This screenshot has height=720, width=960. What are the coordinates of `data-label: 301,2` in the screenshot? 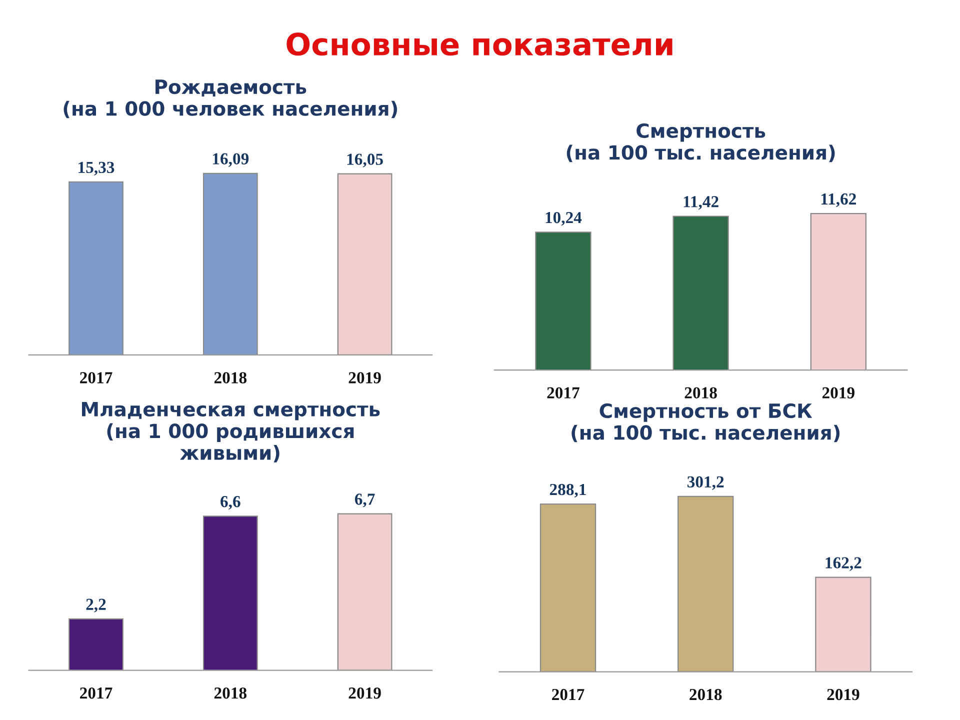 It's located at (705, 483).